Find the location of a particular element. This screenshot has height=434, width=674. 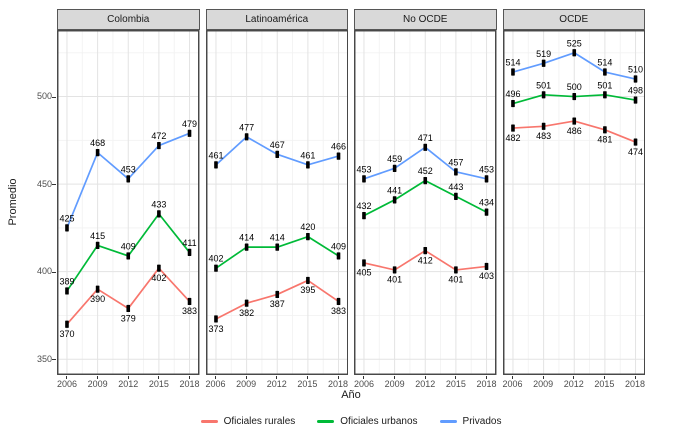

y-tick-mark is located at coordinates (54, 185).